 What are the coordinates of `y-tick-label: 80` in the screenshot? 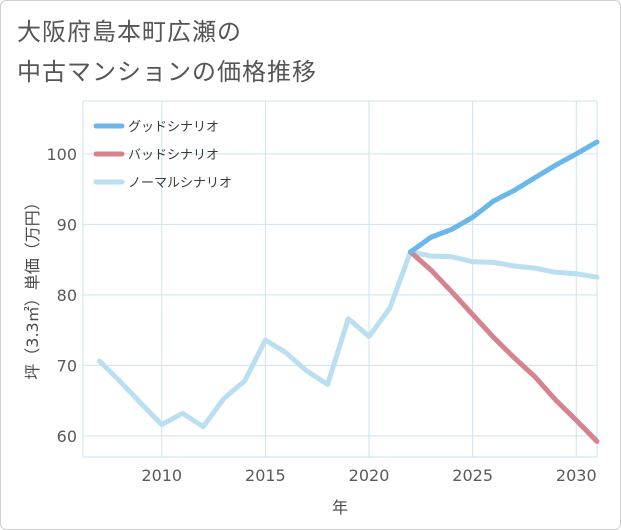 It's located at (67, 295).